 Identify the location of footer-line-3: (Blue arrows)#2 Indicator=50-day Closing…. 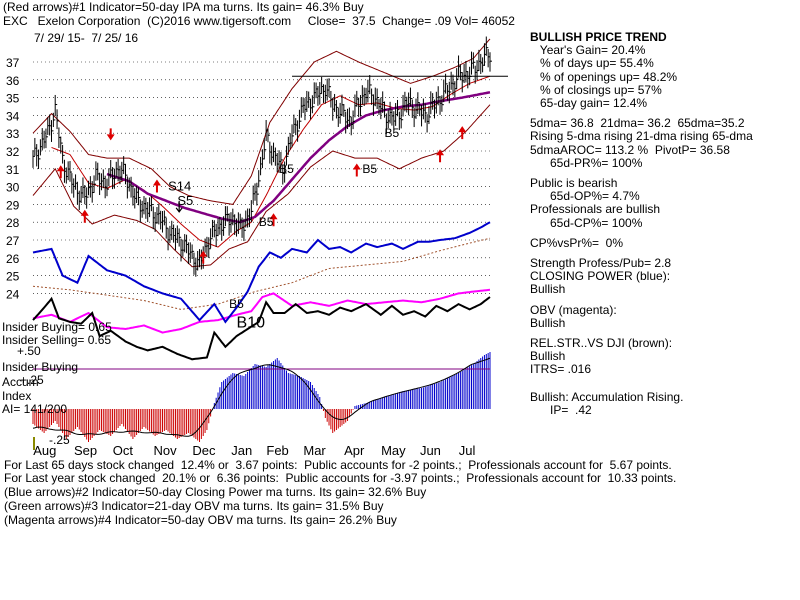
(215, 492).